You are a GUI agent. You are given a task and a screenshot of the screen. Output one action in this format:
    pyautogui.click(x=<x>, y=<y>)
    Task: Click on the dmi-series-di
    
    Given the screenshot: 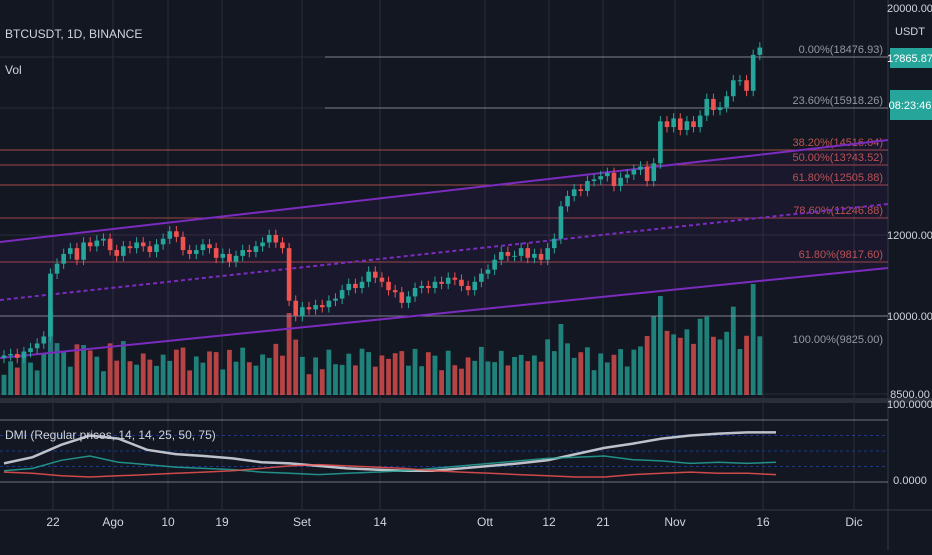 What is the action you would take?
    pyautogui.click(x=390, y=470)
    